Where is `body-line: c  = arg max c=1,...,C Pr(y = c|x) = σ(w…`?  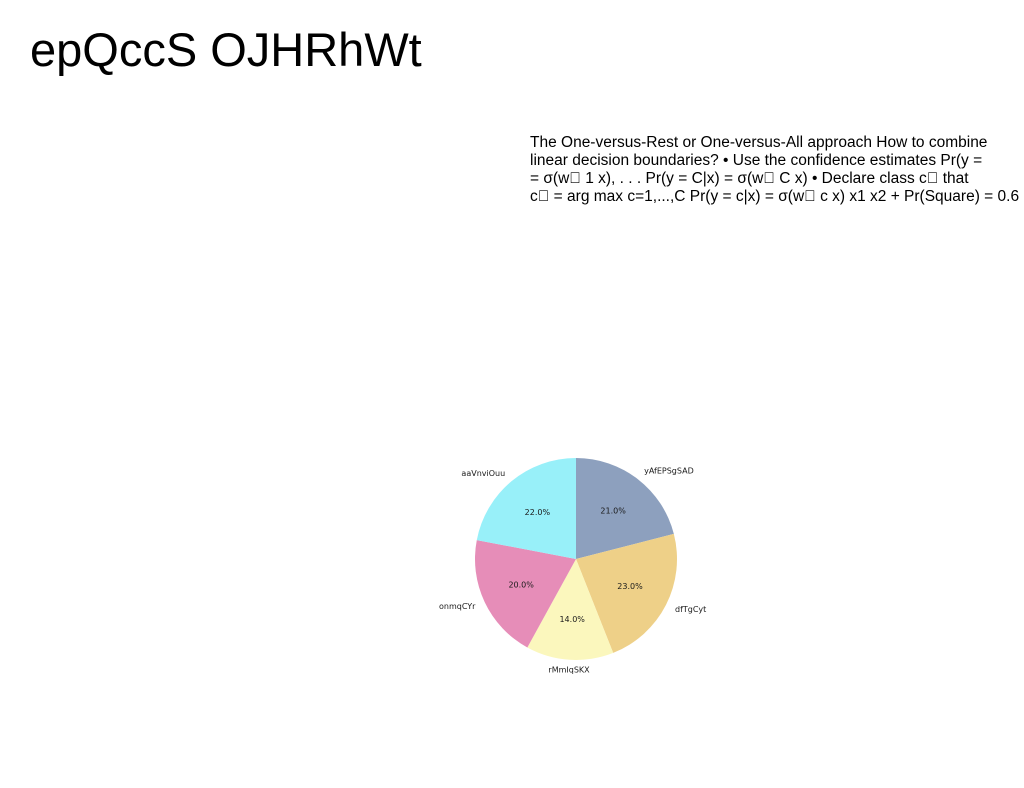 body-line: c  = arg max c=1,...,C Pr(y = c|x) = σ(w… is located at coordinates (775, 196).